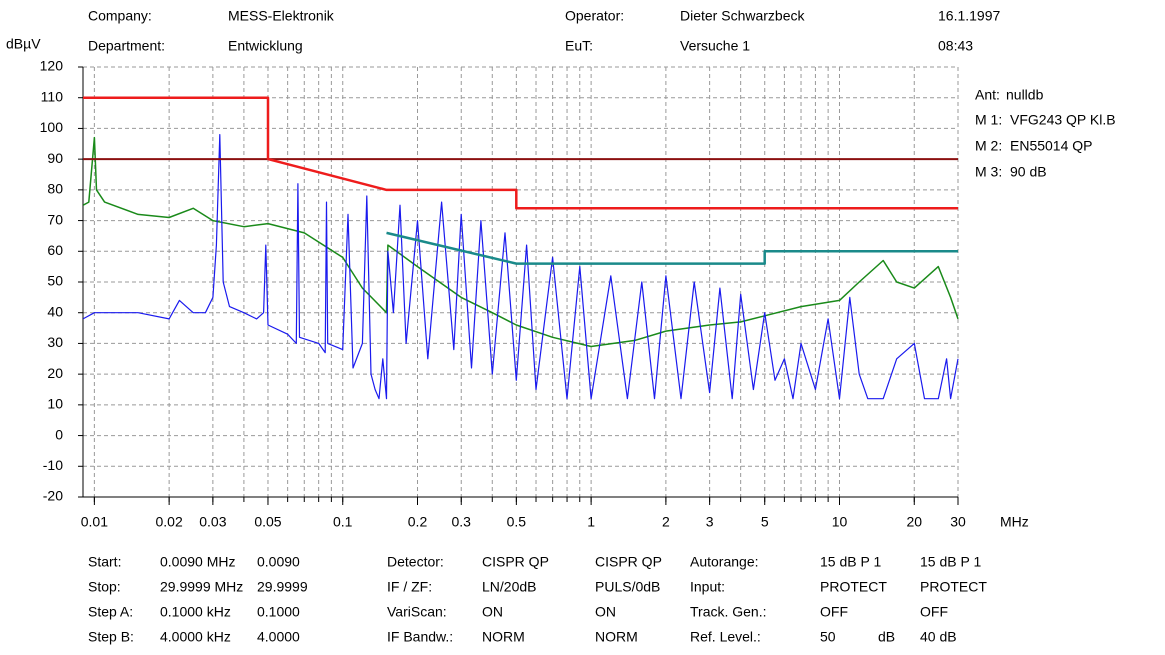  I want to click on legend-value: 90 dB, so click(1028, 172).